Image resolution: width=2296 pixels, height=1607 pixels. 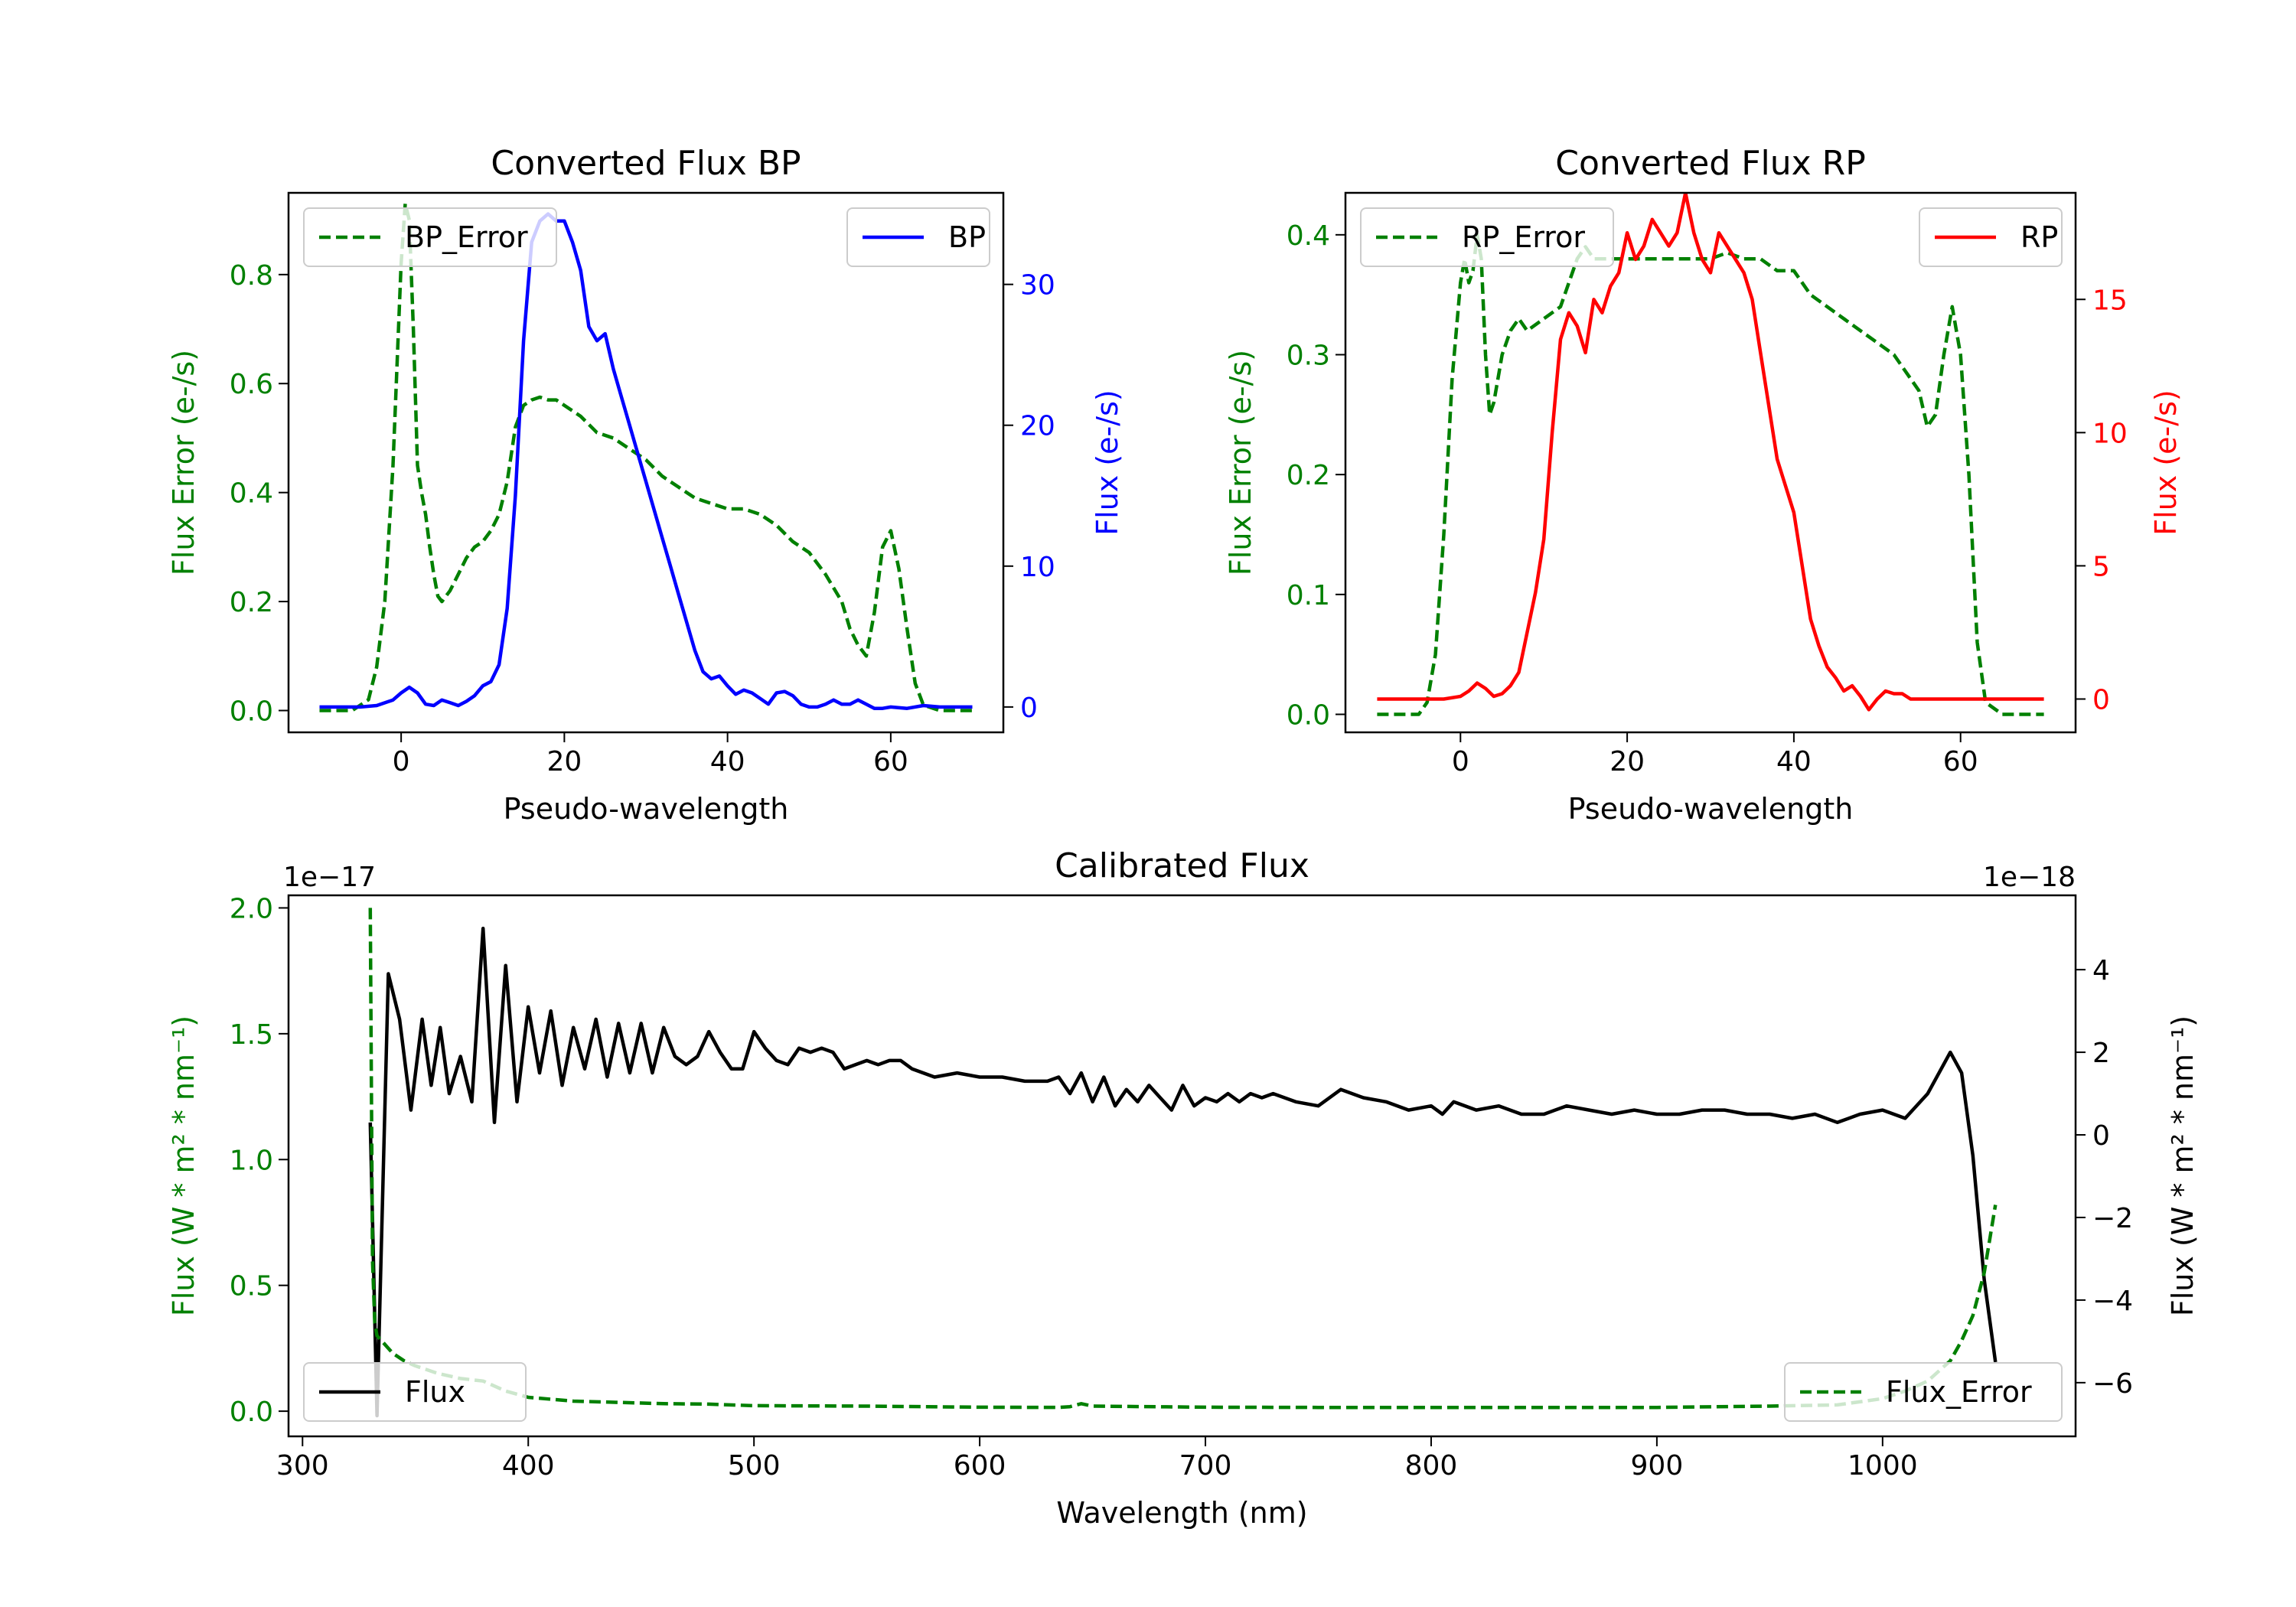 I want to click on bp-series-bp, so click(x=646, y=461).